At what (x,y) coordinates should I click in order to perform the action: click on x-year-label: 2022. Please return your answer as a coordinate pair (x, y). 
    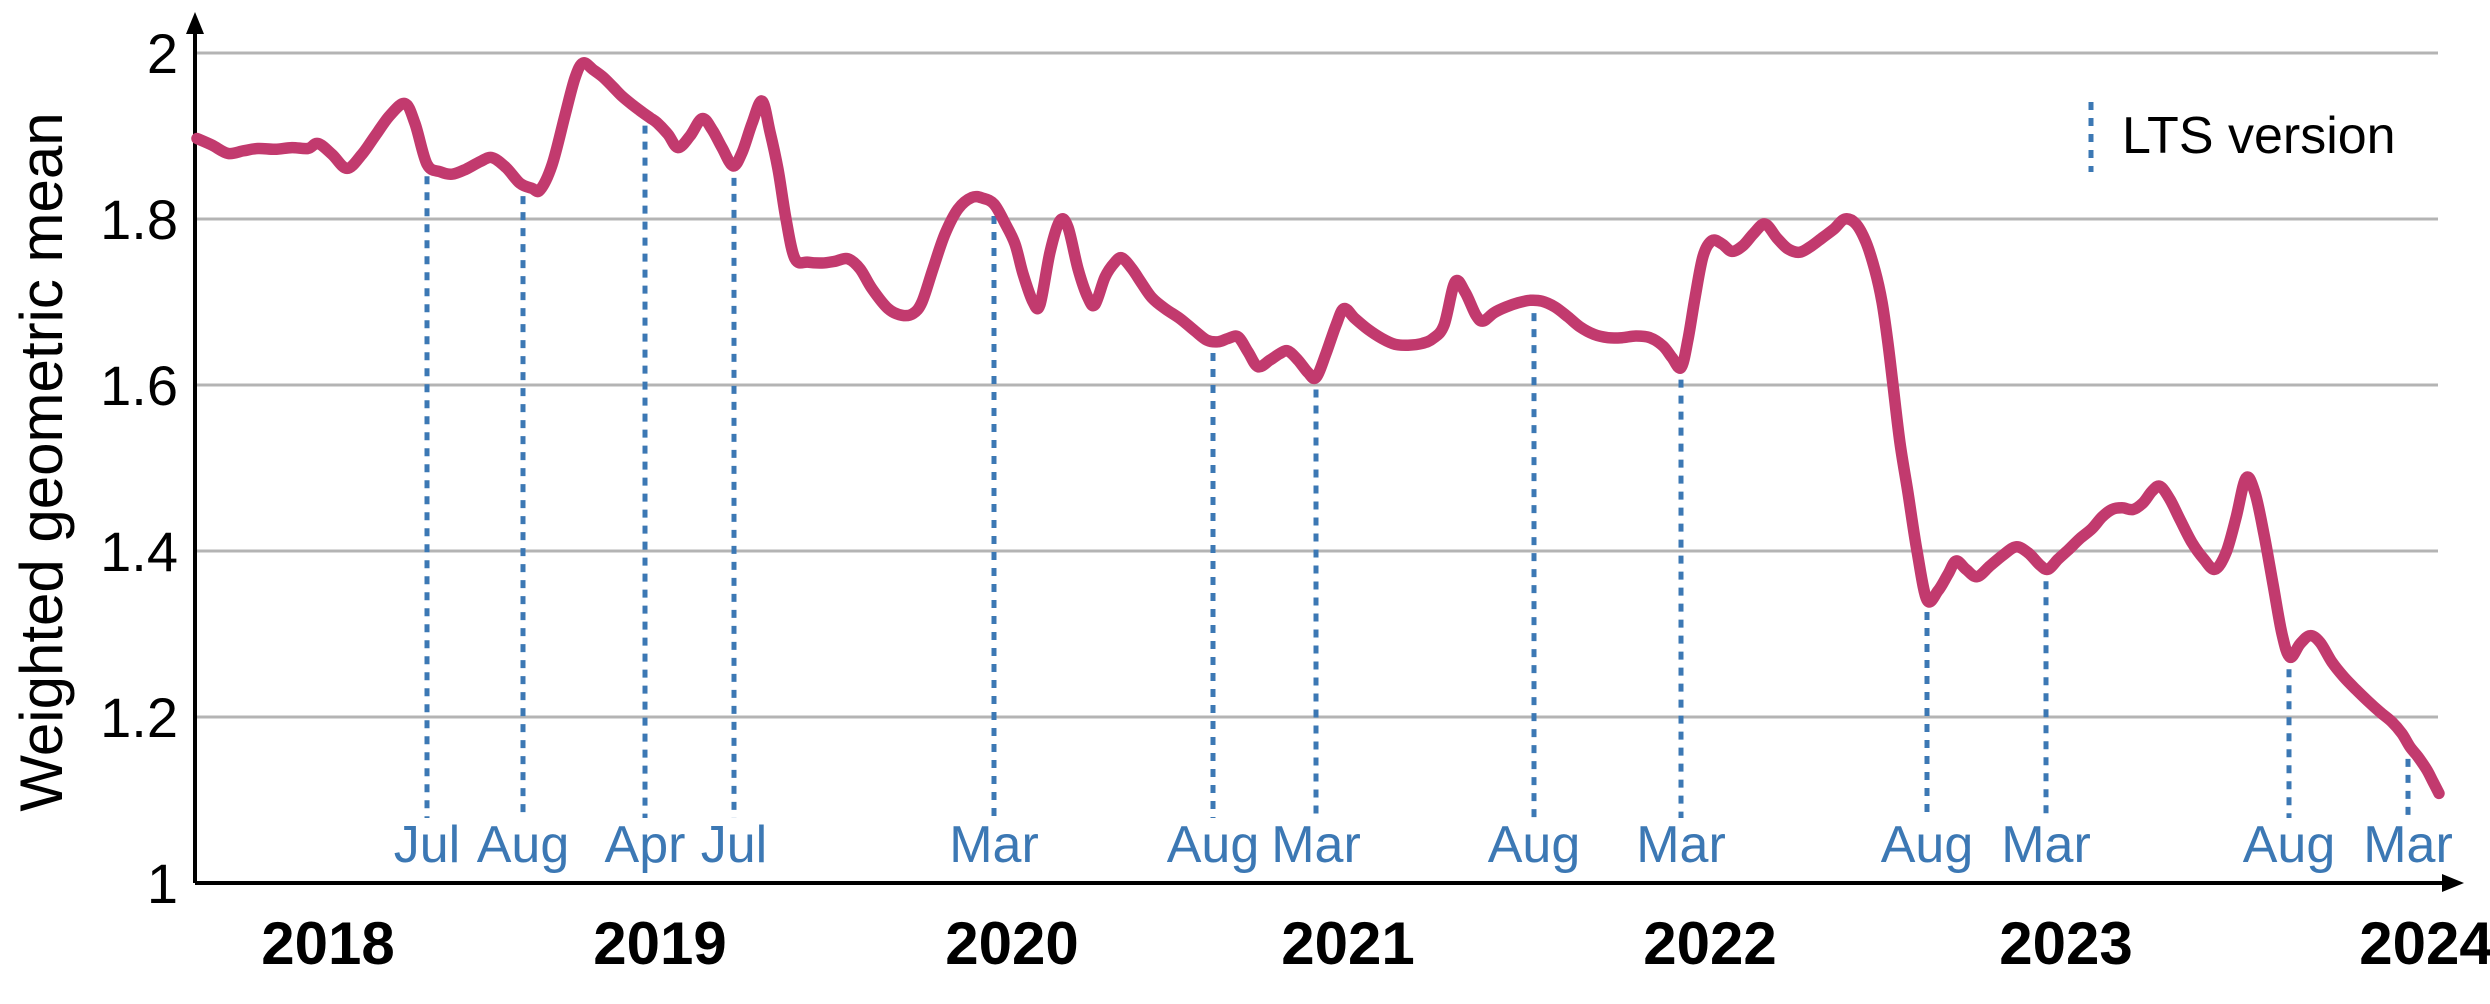
    Looking at the image, I should click on (1709, 943).